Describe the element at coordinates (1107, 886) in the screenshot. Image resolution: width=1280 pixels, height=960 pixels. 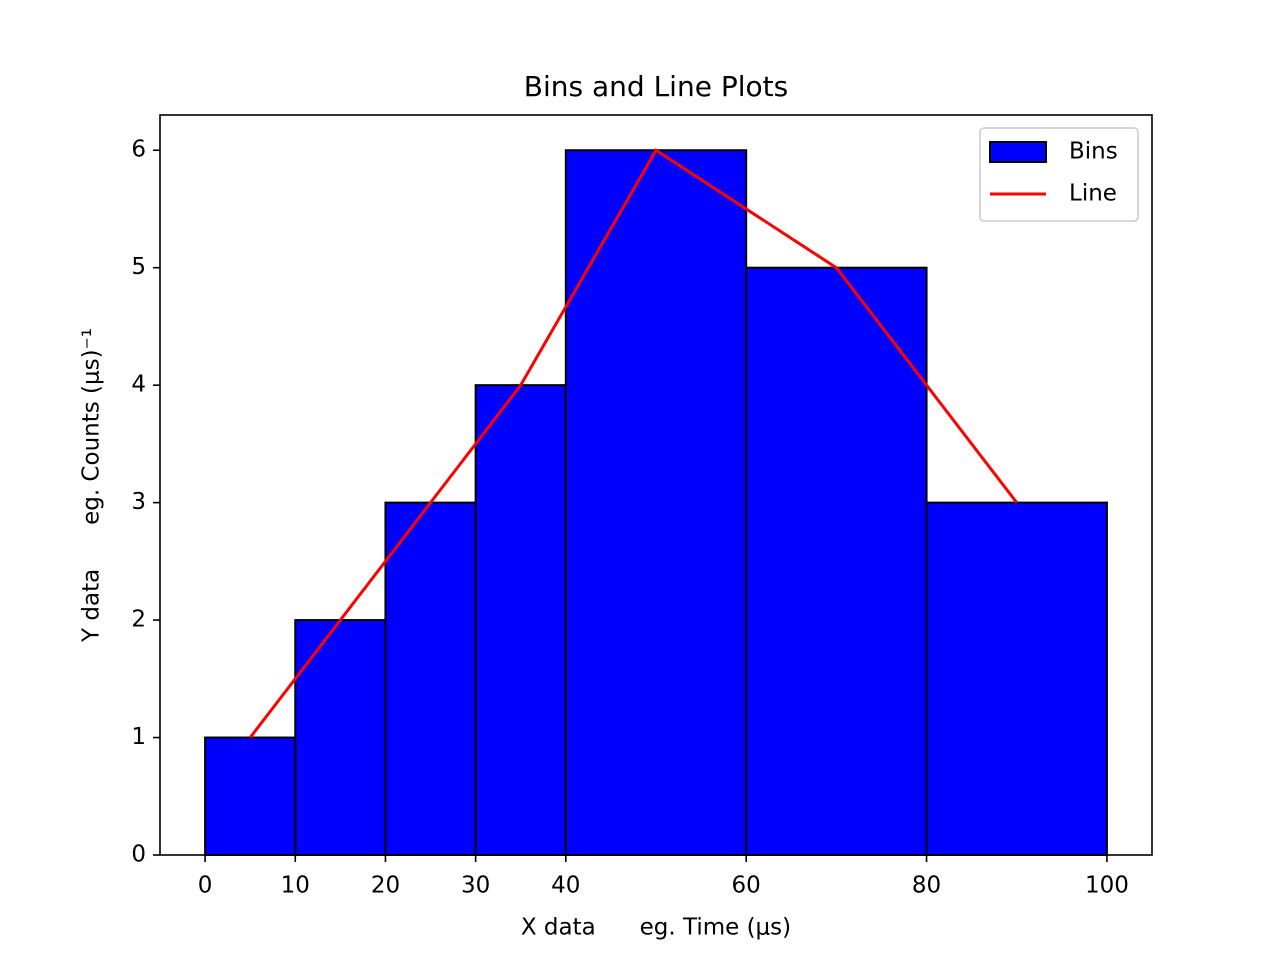
I see `x-tick-label: 100` at that location.